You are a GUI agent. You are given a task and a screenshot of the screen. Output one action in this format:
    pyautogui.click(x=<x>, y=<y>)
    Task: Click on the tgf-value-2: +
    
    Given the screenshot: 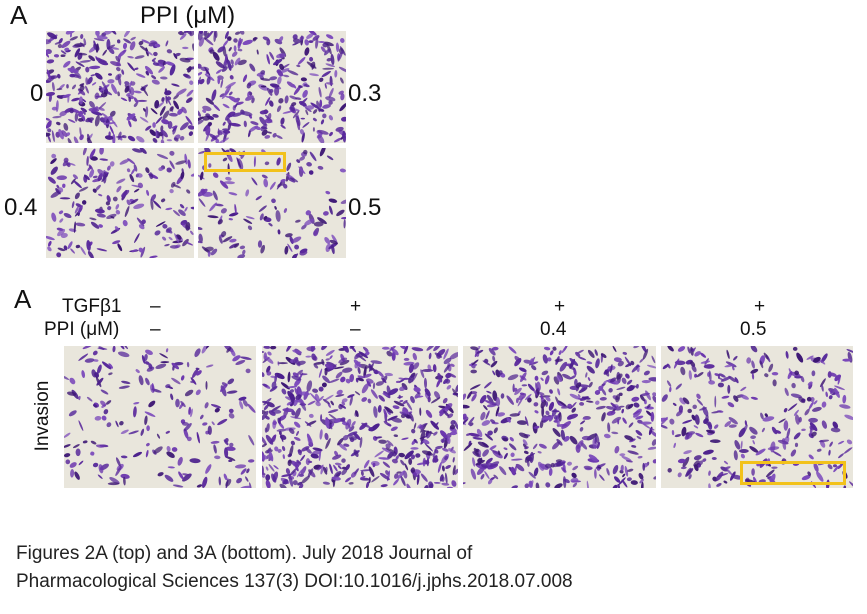 What is the action you would take?
    pyautogui.click(x=356, y=306)
    